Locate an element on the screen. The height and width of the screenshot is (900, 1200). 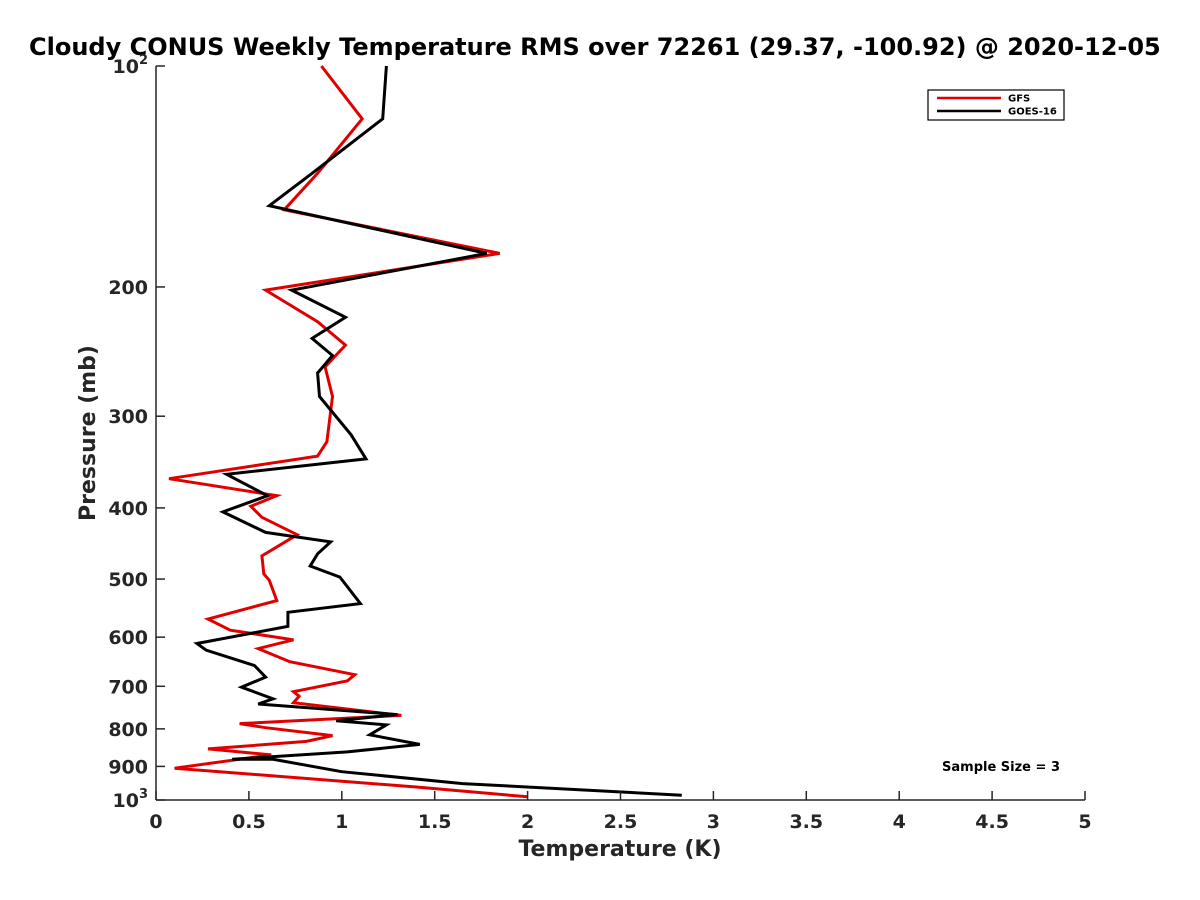
legend-label-gfs: GFS is located at coordinates (1019, 99).